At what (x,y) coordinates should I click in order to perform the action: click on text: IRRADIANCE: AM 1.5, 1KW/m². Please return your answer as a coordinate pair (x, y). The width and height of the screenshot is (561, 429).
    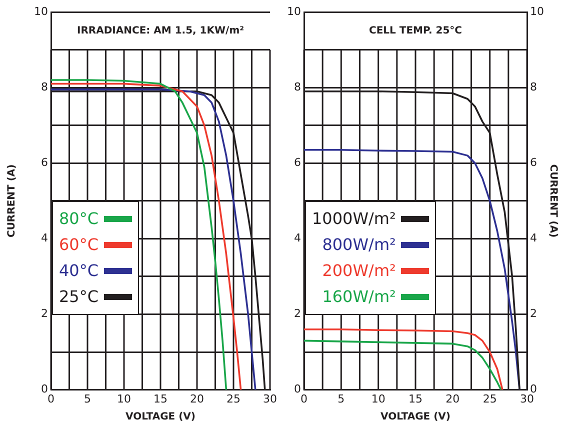
    Looking at the image, I should click on (160, 30).